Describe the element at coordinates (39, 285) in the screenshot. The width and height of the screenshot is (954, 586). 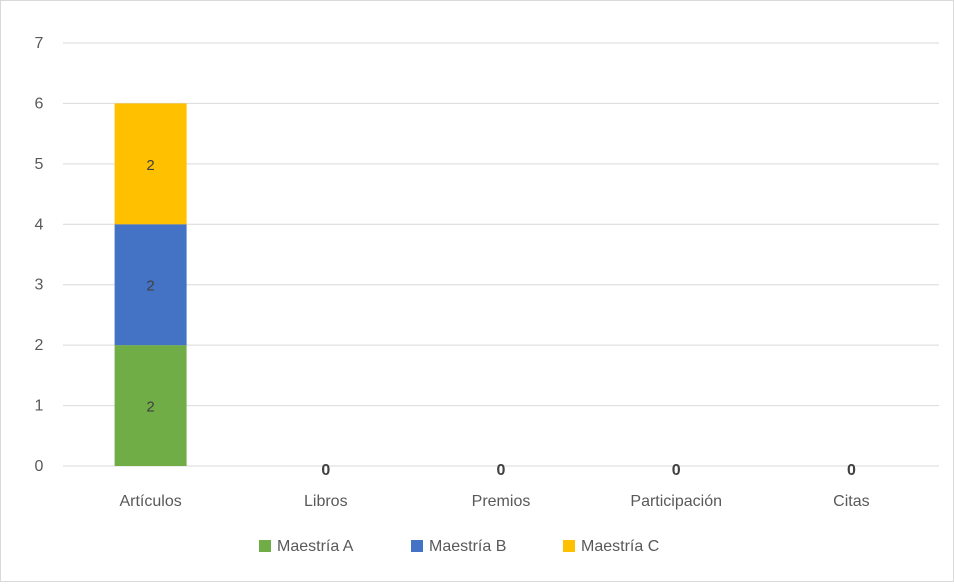
I see `y-tick-label: 3` at that location.